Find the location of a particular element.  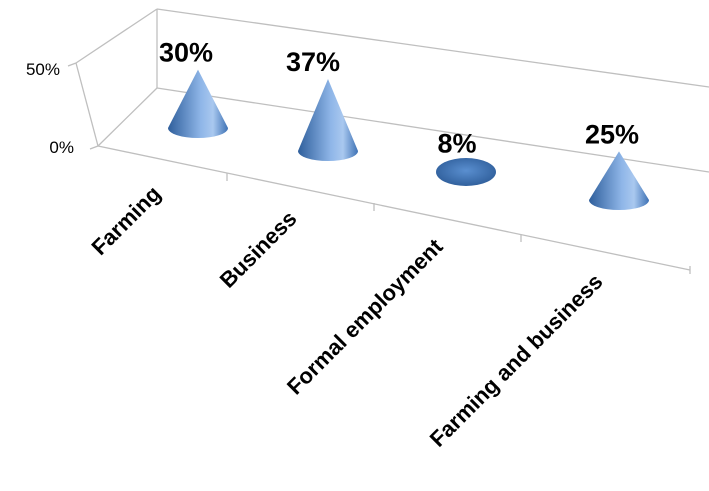

data-label: 25% is located at coordinates (612, 134).